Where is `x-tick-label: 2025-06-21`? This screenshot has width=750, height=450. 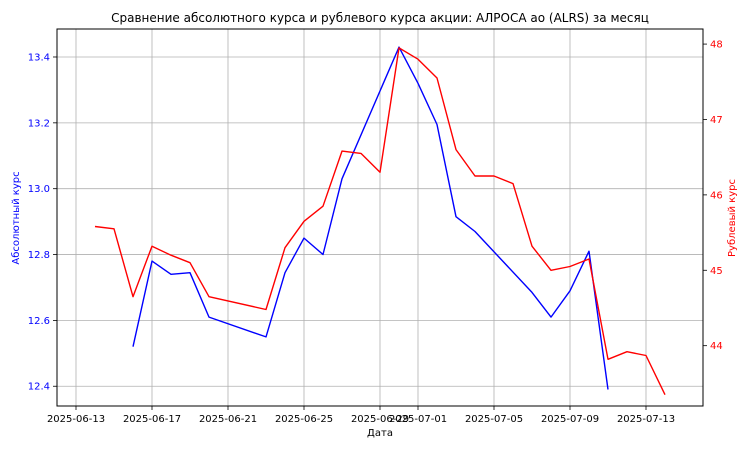 x-tick-label: 2025-06-21 is located at coordinates (228, 419).